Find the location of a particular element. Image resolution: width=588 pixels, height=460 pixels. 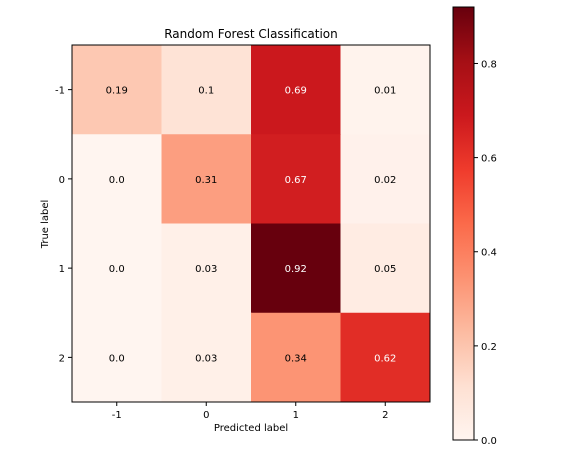

y-axis-label: True label is located at coordinates (45, 225).